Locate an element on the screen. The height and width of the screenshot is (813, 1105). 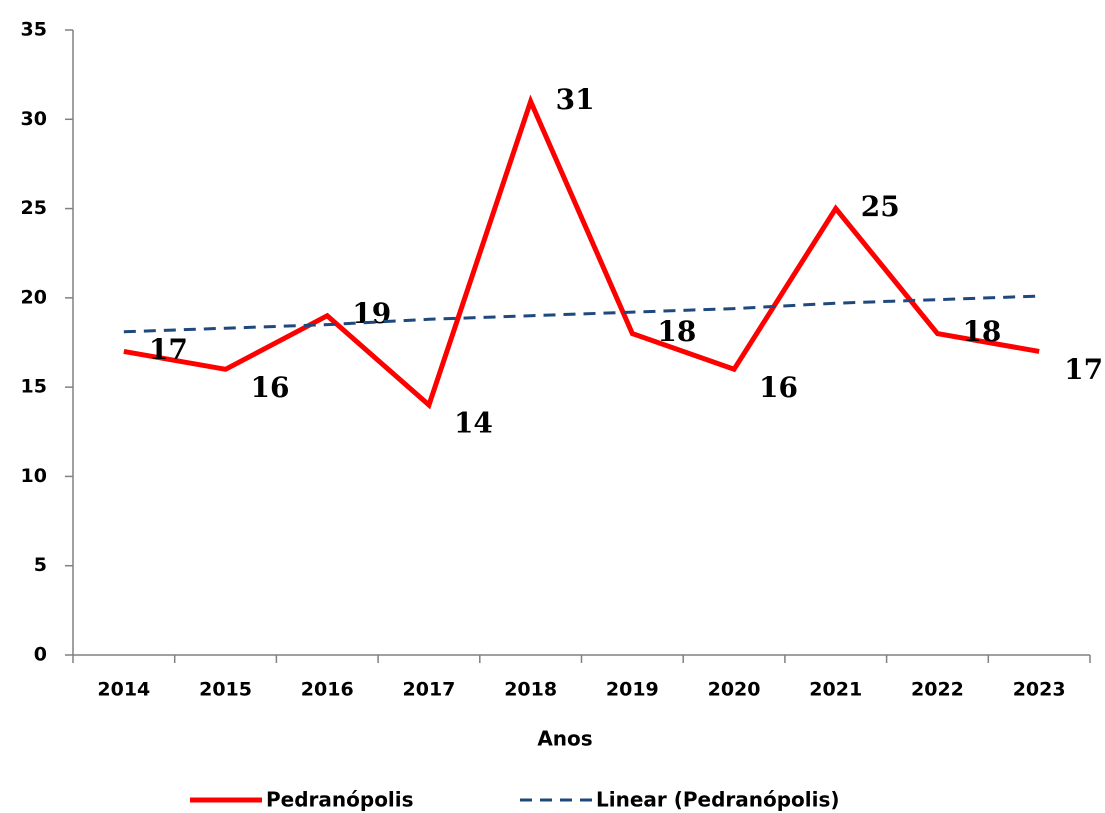
legend-label: Linear (Pedranópolis) is located at coordinates (718, 800).